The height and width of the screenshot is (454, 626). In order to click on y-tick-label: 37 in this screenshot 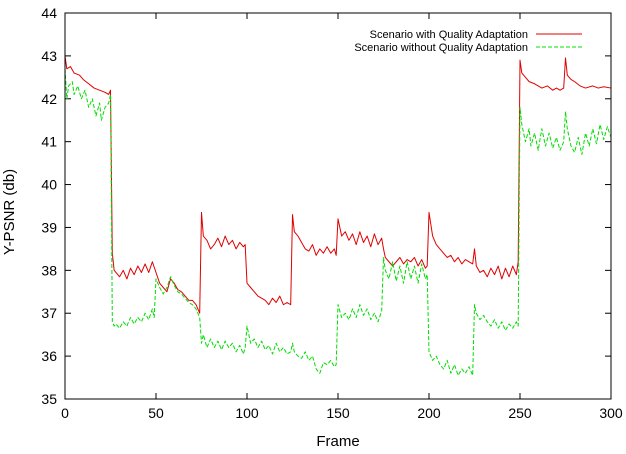, I will do `click(49, 313)`.